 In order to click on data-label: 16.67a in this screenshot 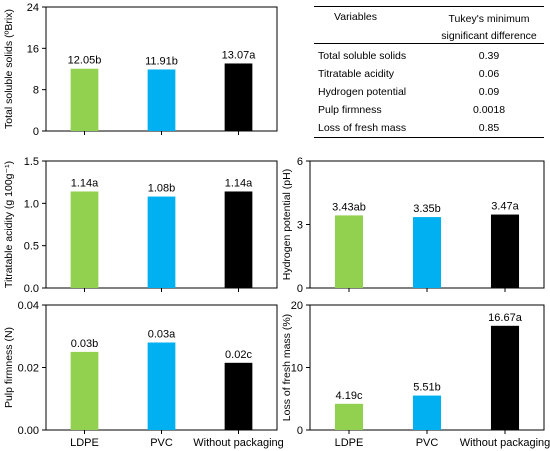, I will do `click(505, 318)`.